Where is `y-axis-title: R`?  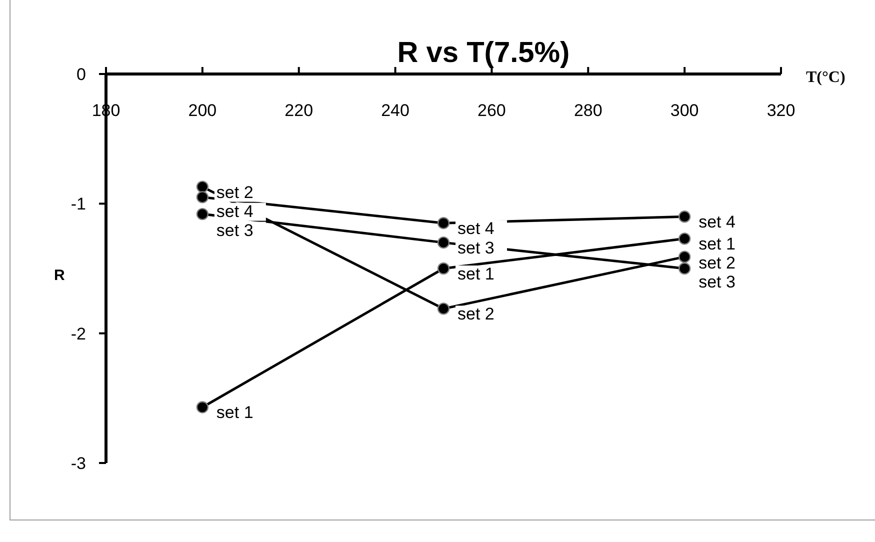
y-axis-title: R is located at coordinates (59, 275).